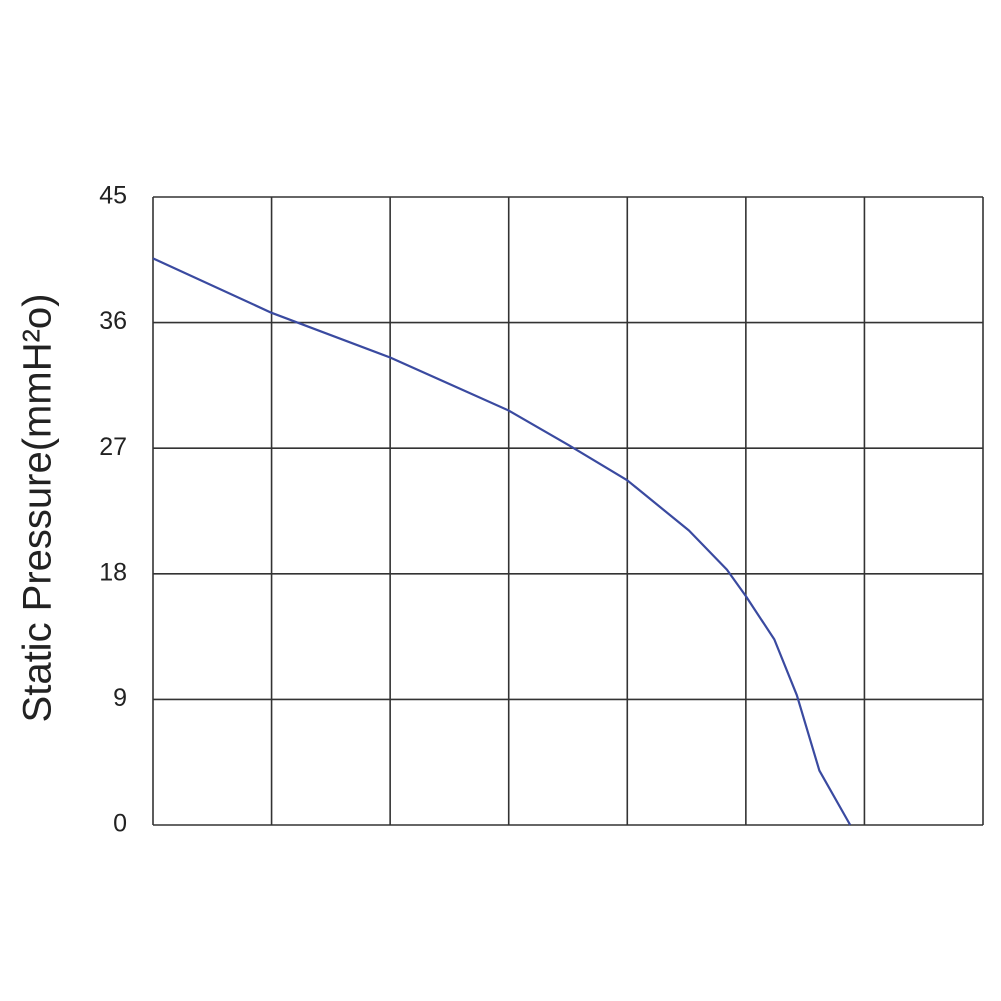 The width and height of the screenshot is (1001, 1001). What do you see at coordinates (120, 698) in the screenshot?
I see `y-tick-label: 9` at bounding box center [120, 698].